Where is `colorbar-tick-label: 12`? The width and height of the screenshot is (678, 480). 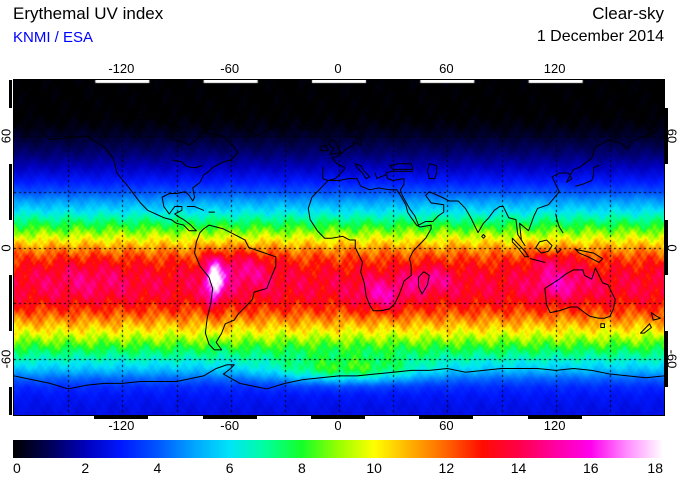 colorbar-tick-label: 12 is located at coordinates (446, 468).